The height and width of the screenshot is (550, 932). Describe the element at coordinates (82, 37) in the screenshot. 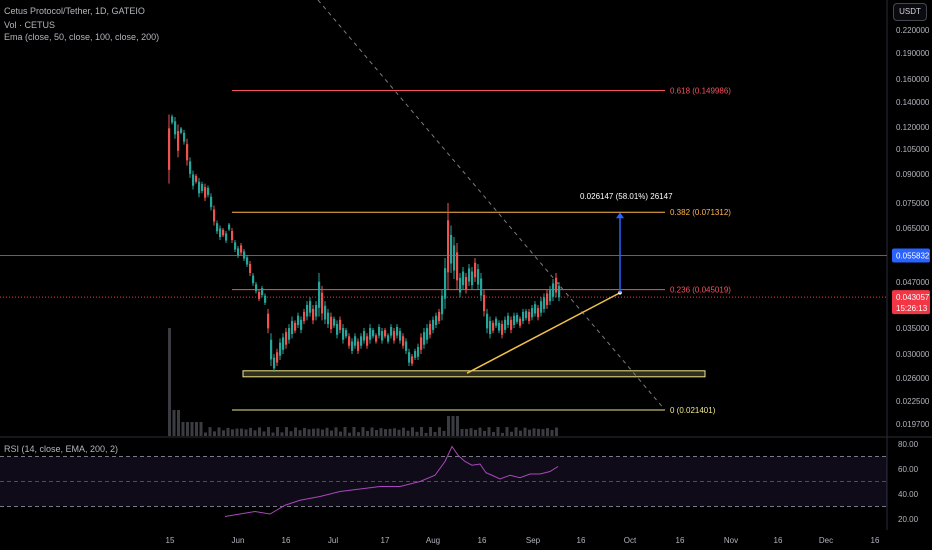

I see `ema-legend: Ema (close, 50, close, 100, close, 200)` at that location.